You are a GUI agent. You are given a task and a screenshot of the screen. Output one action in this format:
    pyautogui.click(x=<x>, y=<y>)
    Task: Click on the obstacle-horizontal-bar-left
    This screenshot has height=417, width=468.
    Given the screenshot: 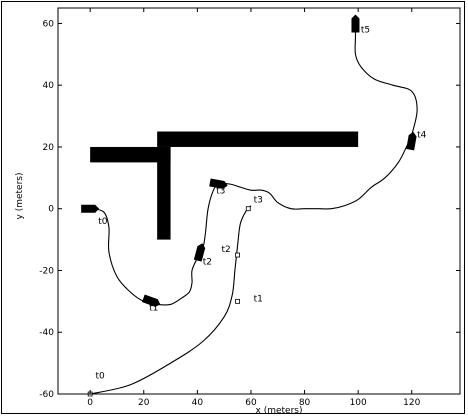 What is the action you would take?
    pyautogui.click(x=130, y=154)
    